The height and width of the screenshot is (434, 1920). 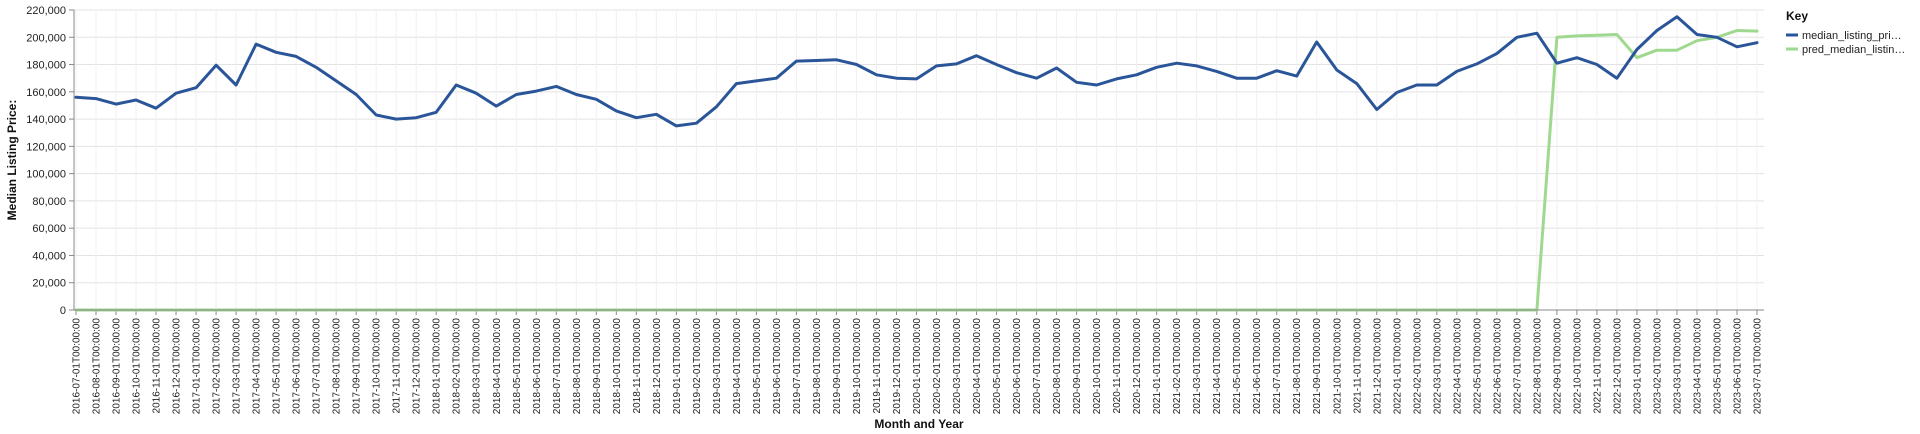 What do you see at coordinates (1077, 366) in the screenshot?
I see `x-tick-label: 2020-09-01T00:00:00` at bounding box center [1077, 366].